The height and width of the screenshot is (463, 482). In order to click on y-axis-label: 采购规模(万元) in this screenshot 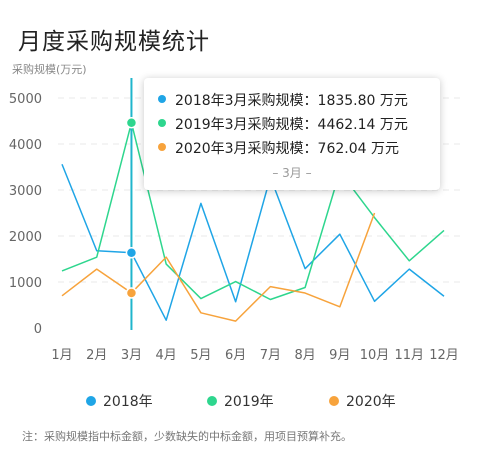, I will do `click(49, 69)`.